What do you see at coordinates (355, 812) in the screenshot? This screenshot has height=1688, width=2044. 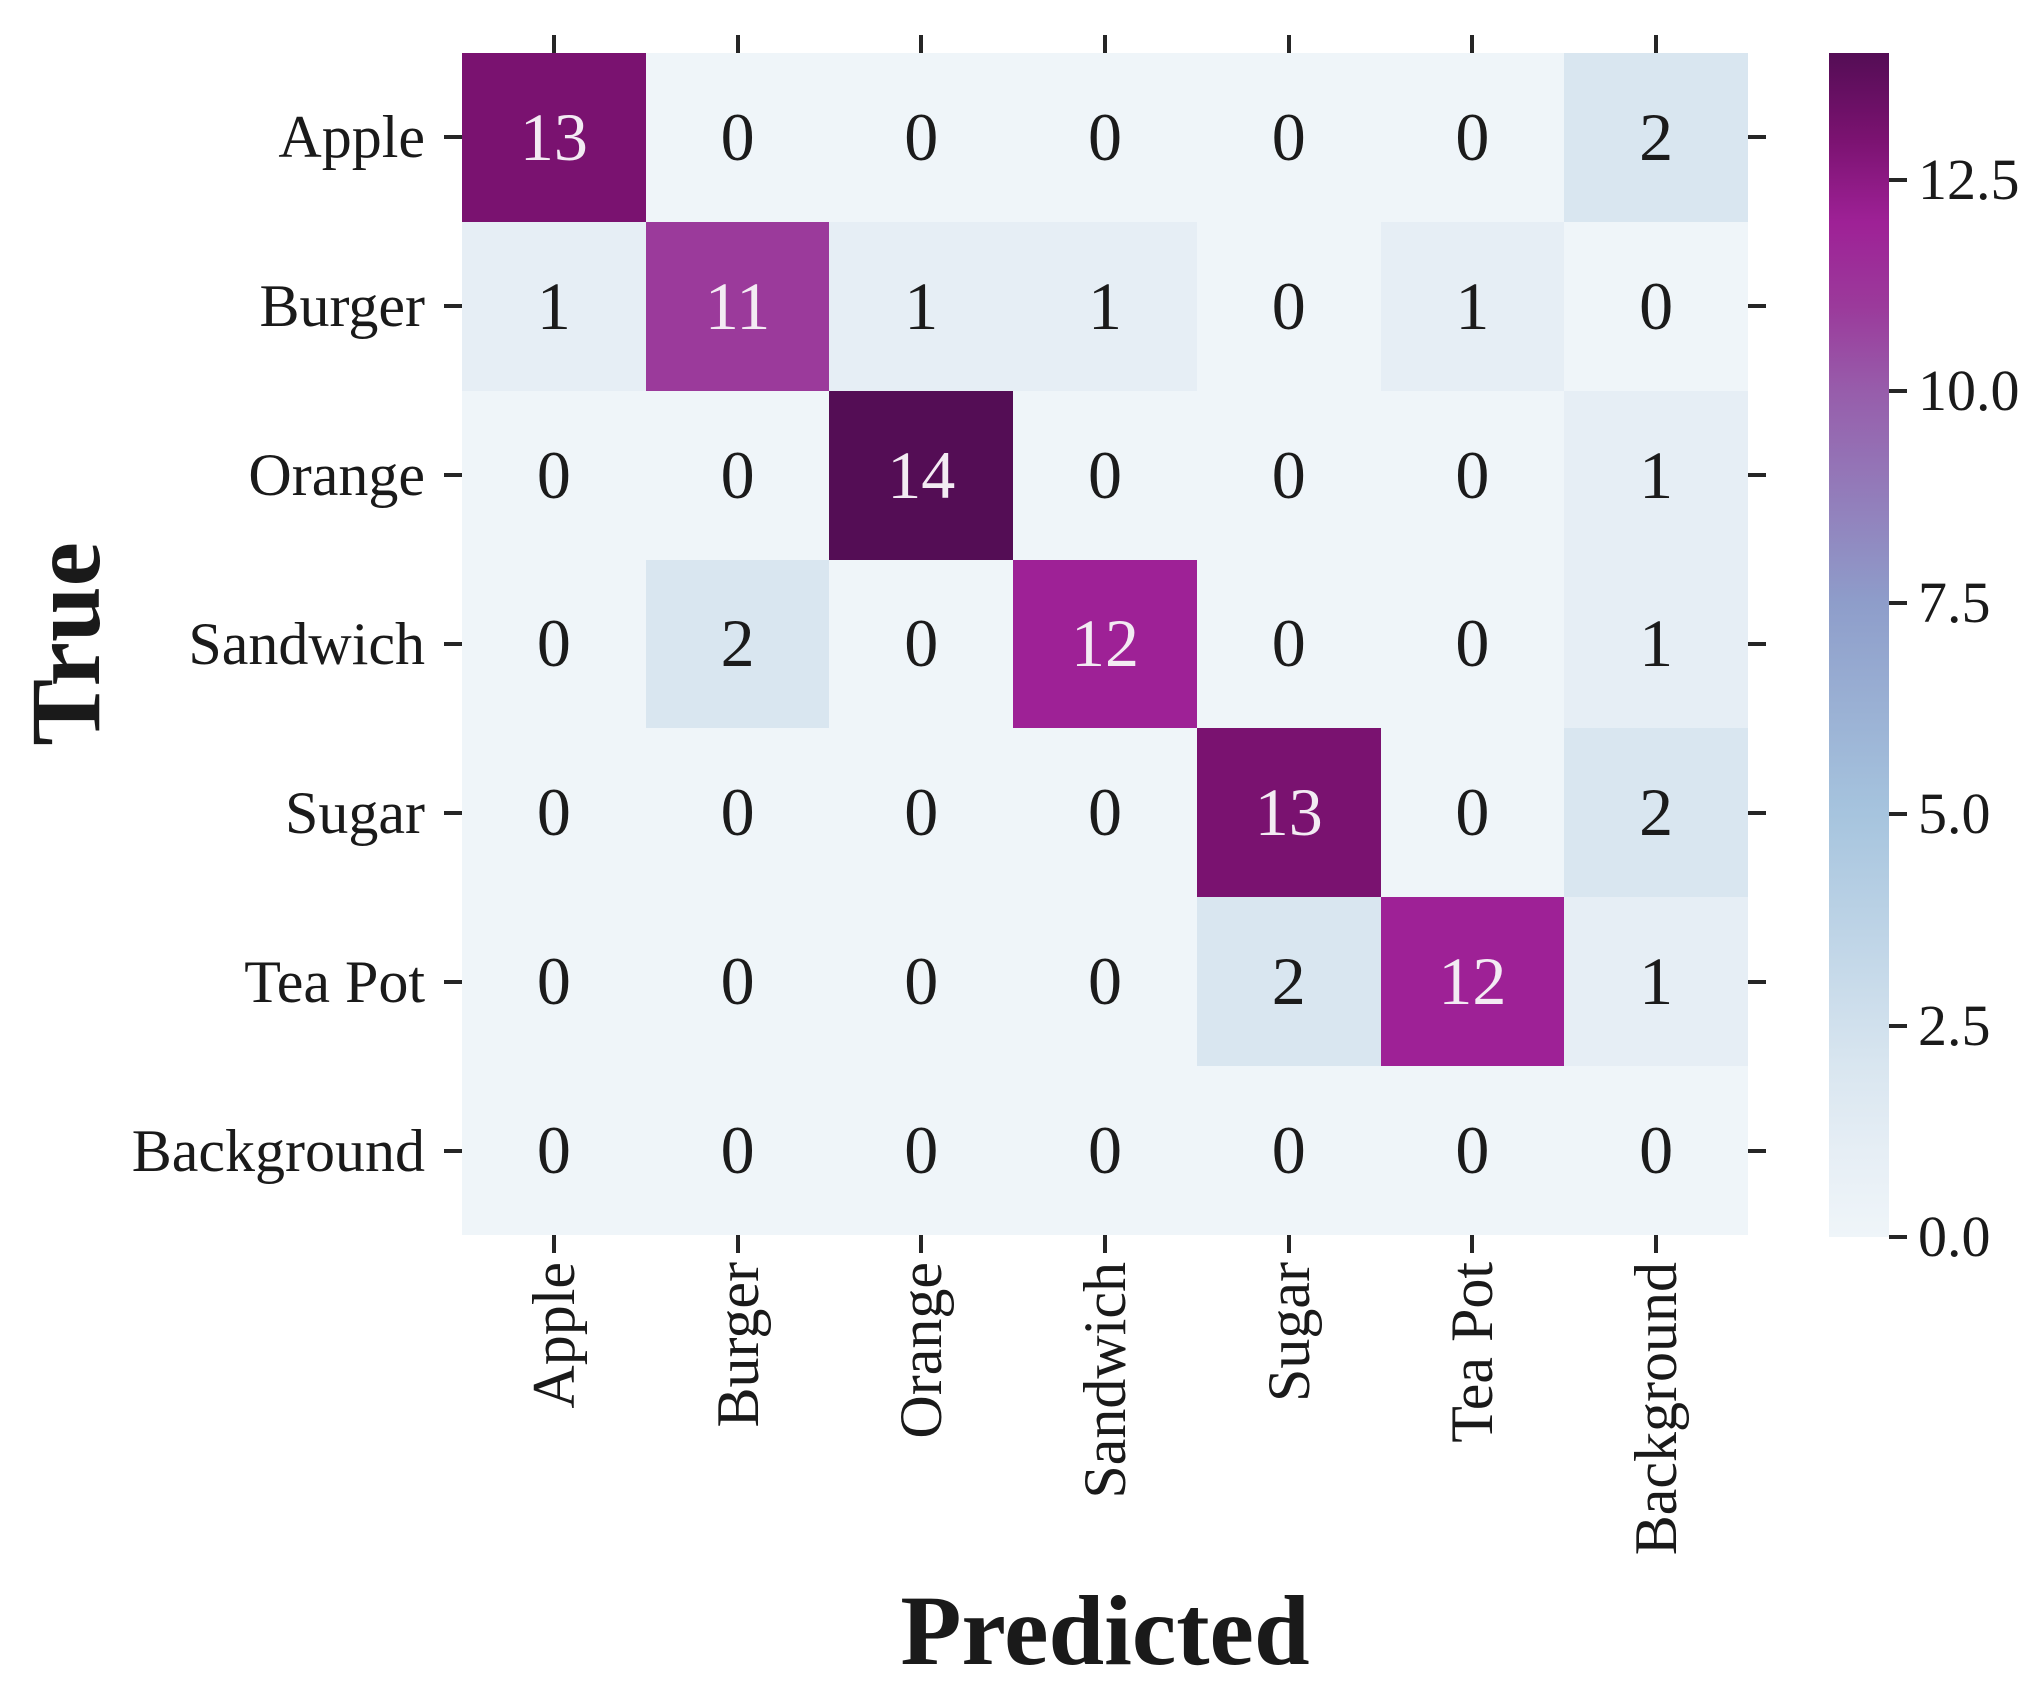 I see `y-tick-label: Sugar` at bounding box center [355, 812].